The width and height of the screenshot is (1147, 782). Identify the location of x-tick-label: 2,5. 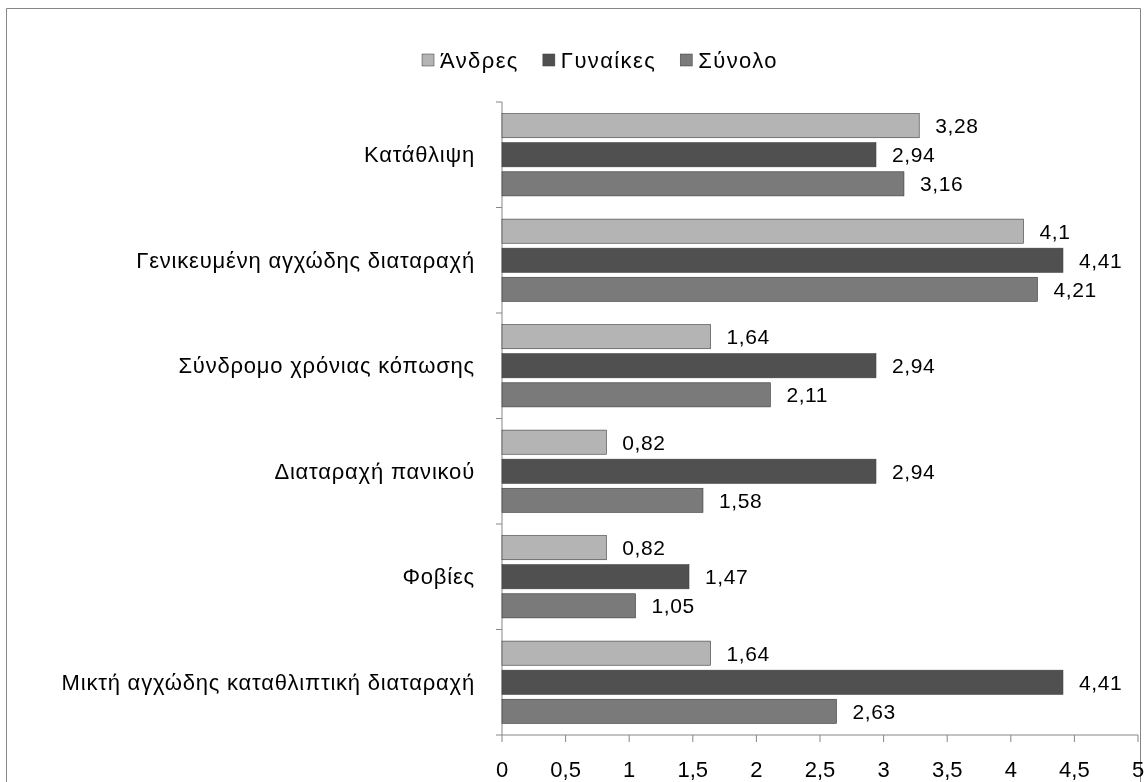
(820, 769).